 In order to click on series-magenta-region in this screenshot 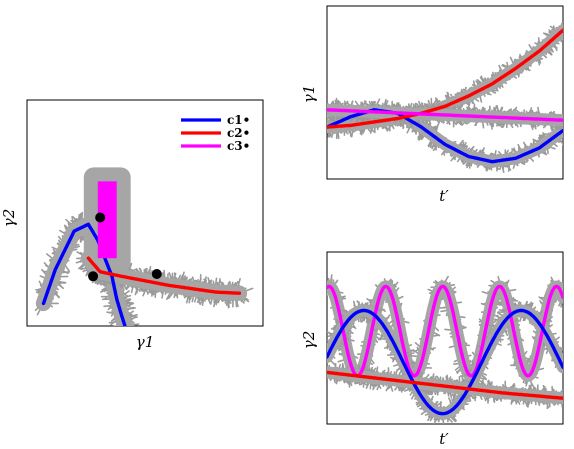, I will do `click(107, 220)`.